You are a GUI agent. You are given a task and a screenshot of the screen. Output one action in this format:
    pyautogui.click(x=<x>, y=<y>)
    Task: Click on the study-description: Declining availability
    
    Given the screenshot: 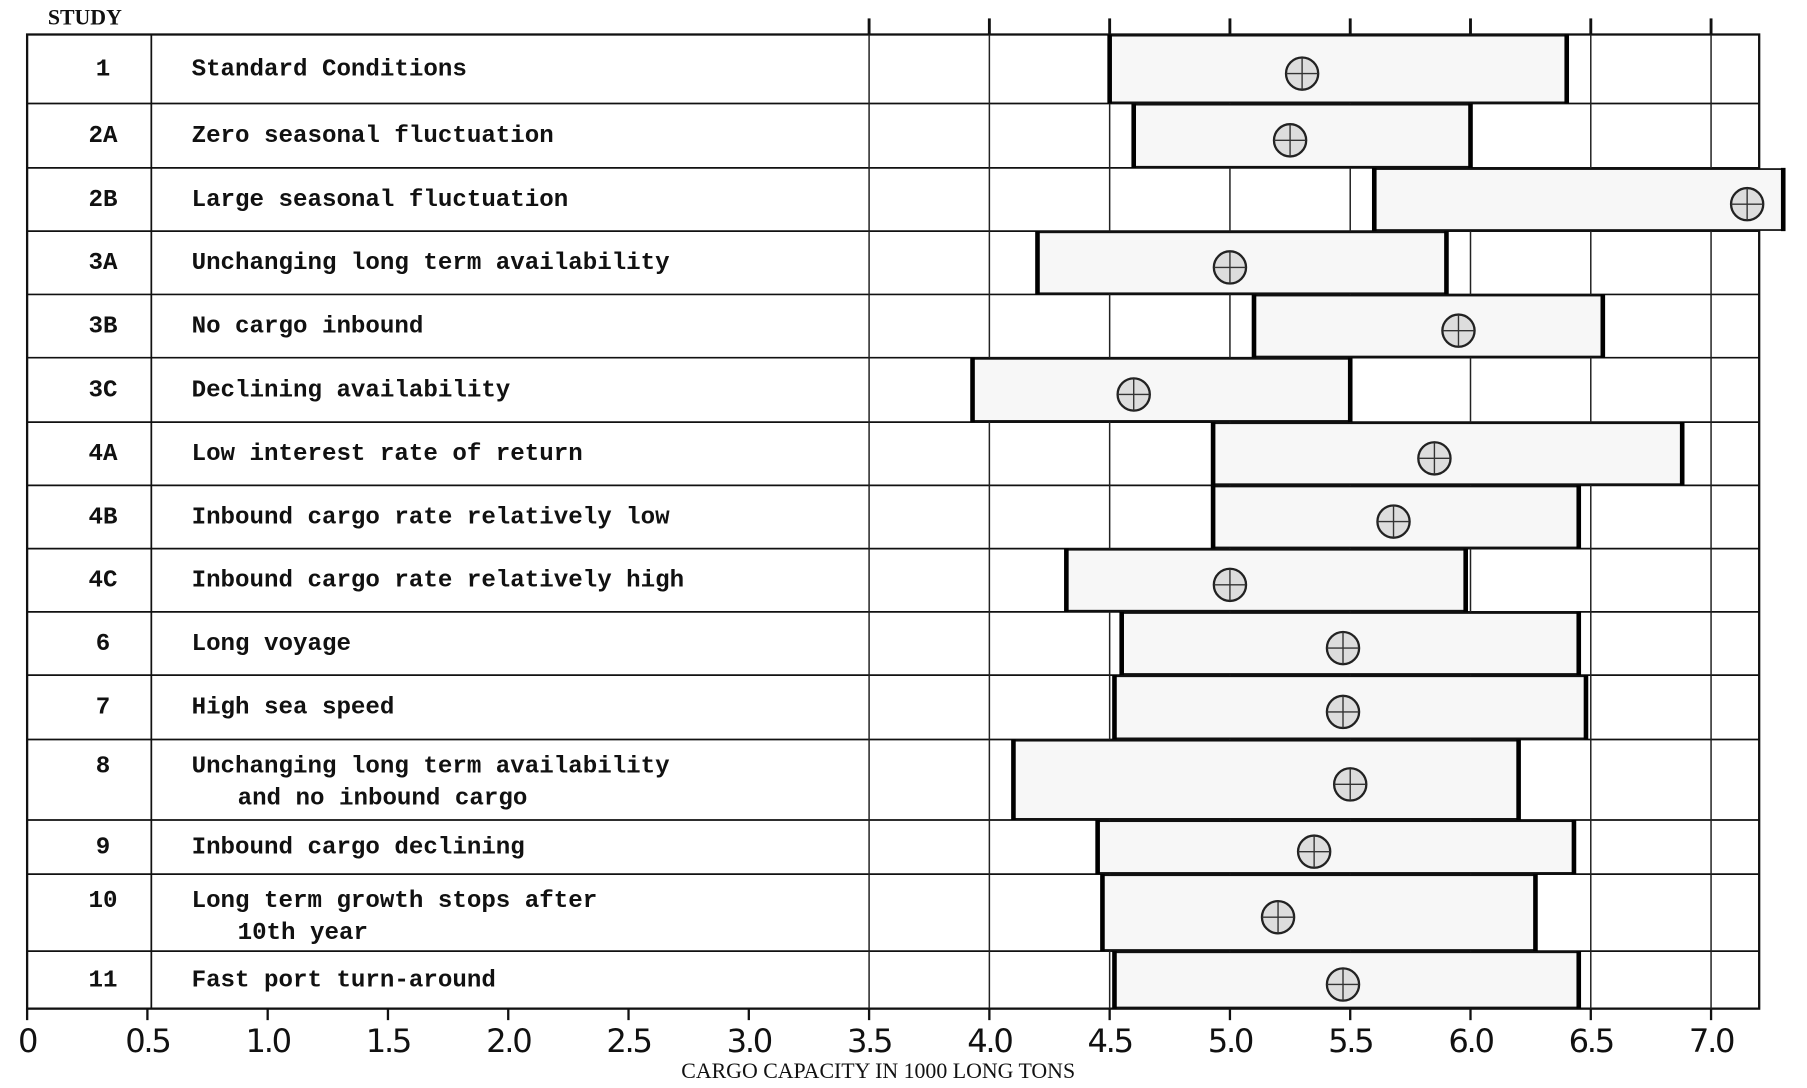 What is the action you would take?
    pyautogui.click(x=351, y=390)
    